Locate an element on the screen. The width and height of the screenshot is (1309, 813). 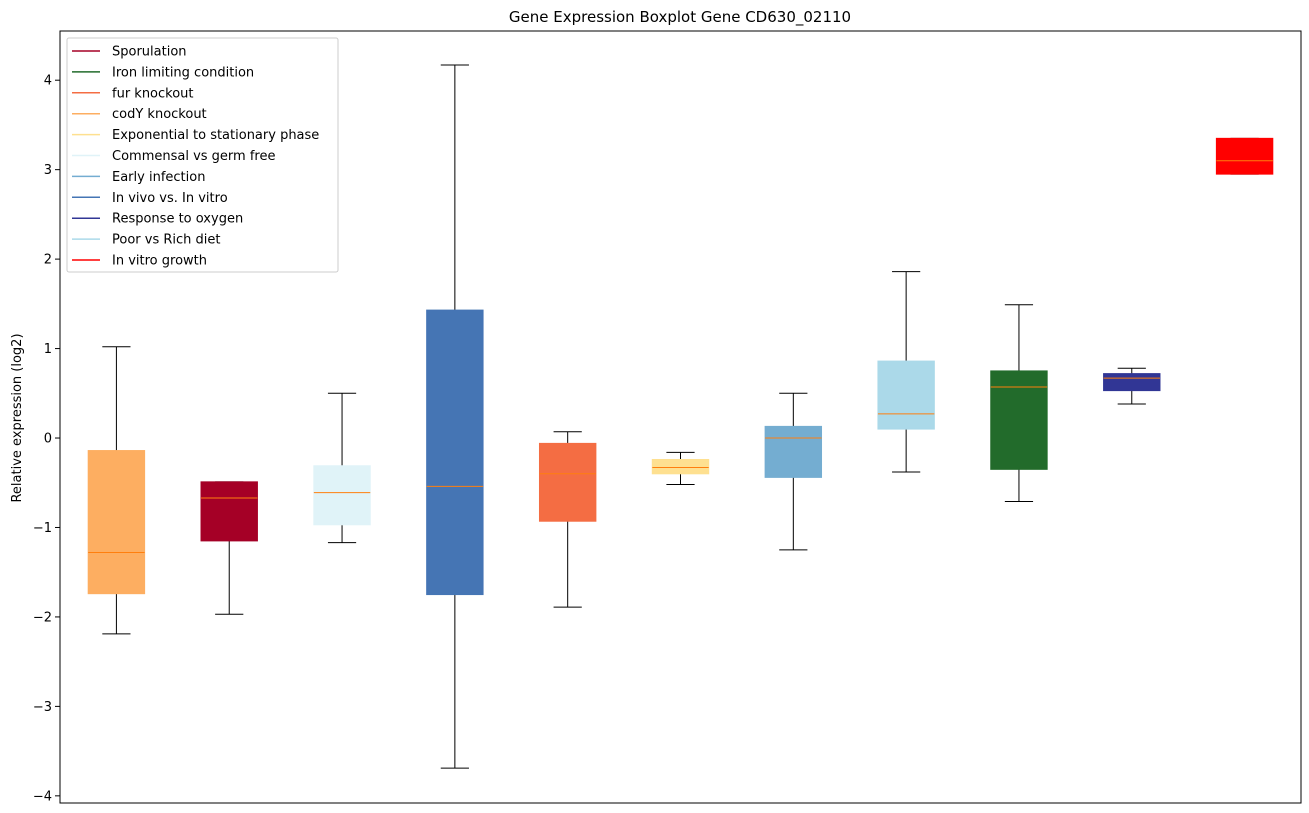
y-tick-label: 2 is located at coordinates (48, 260).